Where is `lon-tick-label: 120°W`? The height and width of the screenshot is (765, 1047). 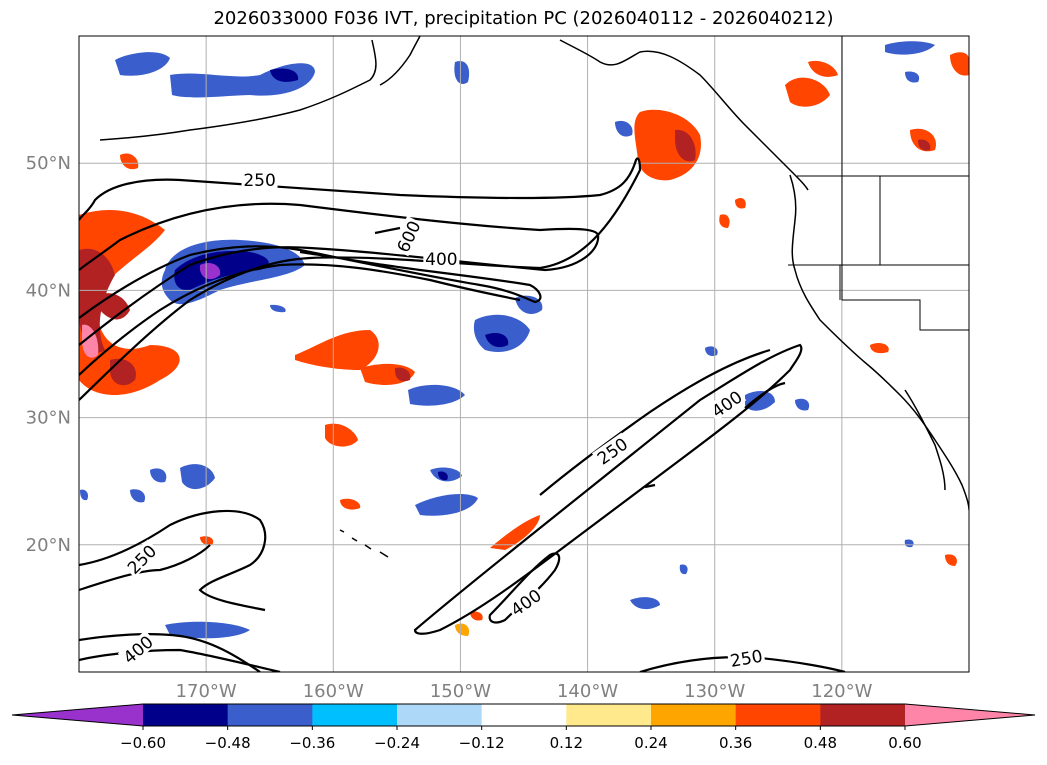
lon-tick-label: 120°W is located at coordinates (841, 691).